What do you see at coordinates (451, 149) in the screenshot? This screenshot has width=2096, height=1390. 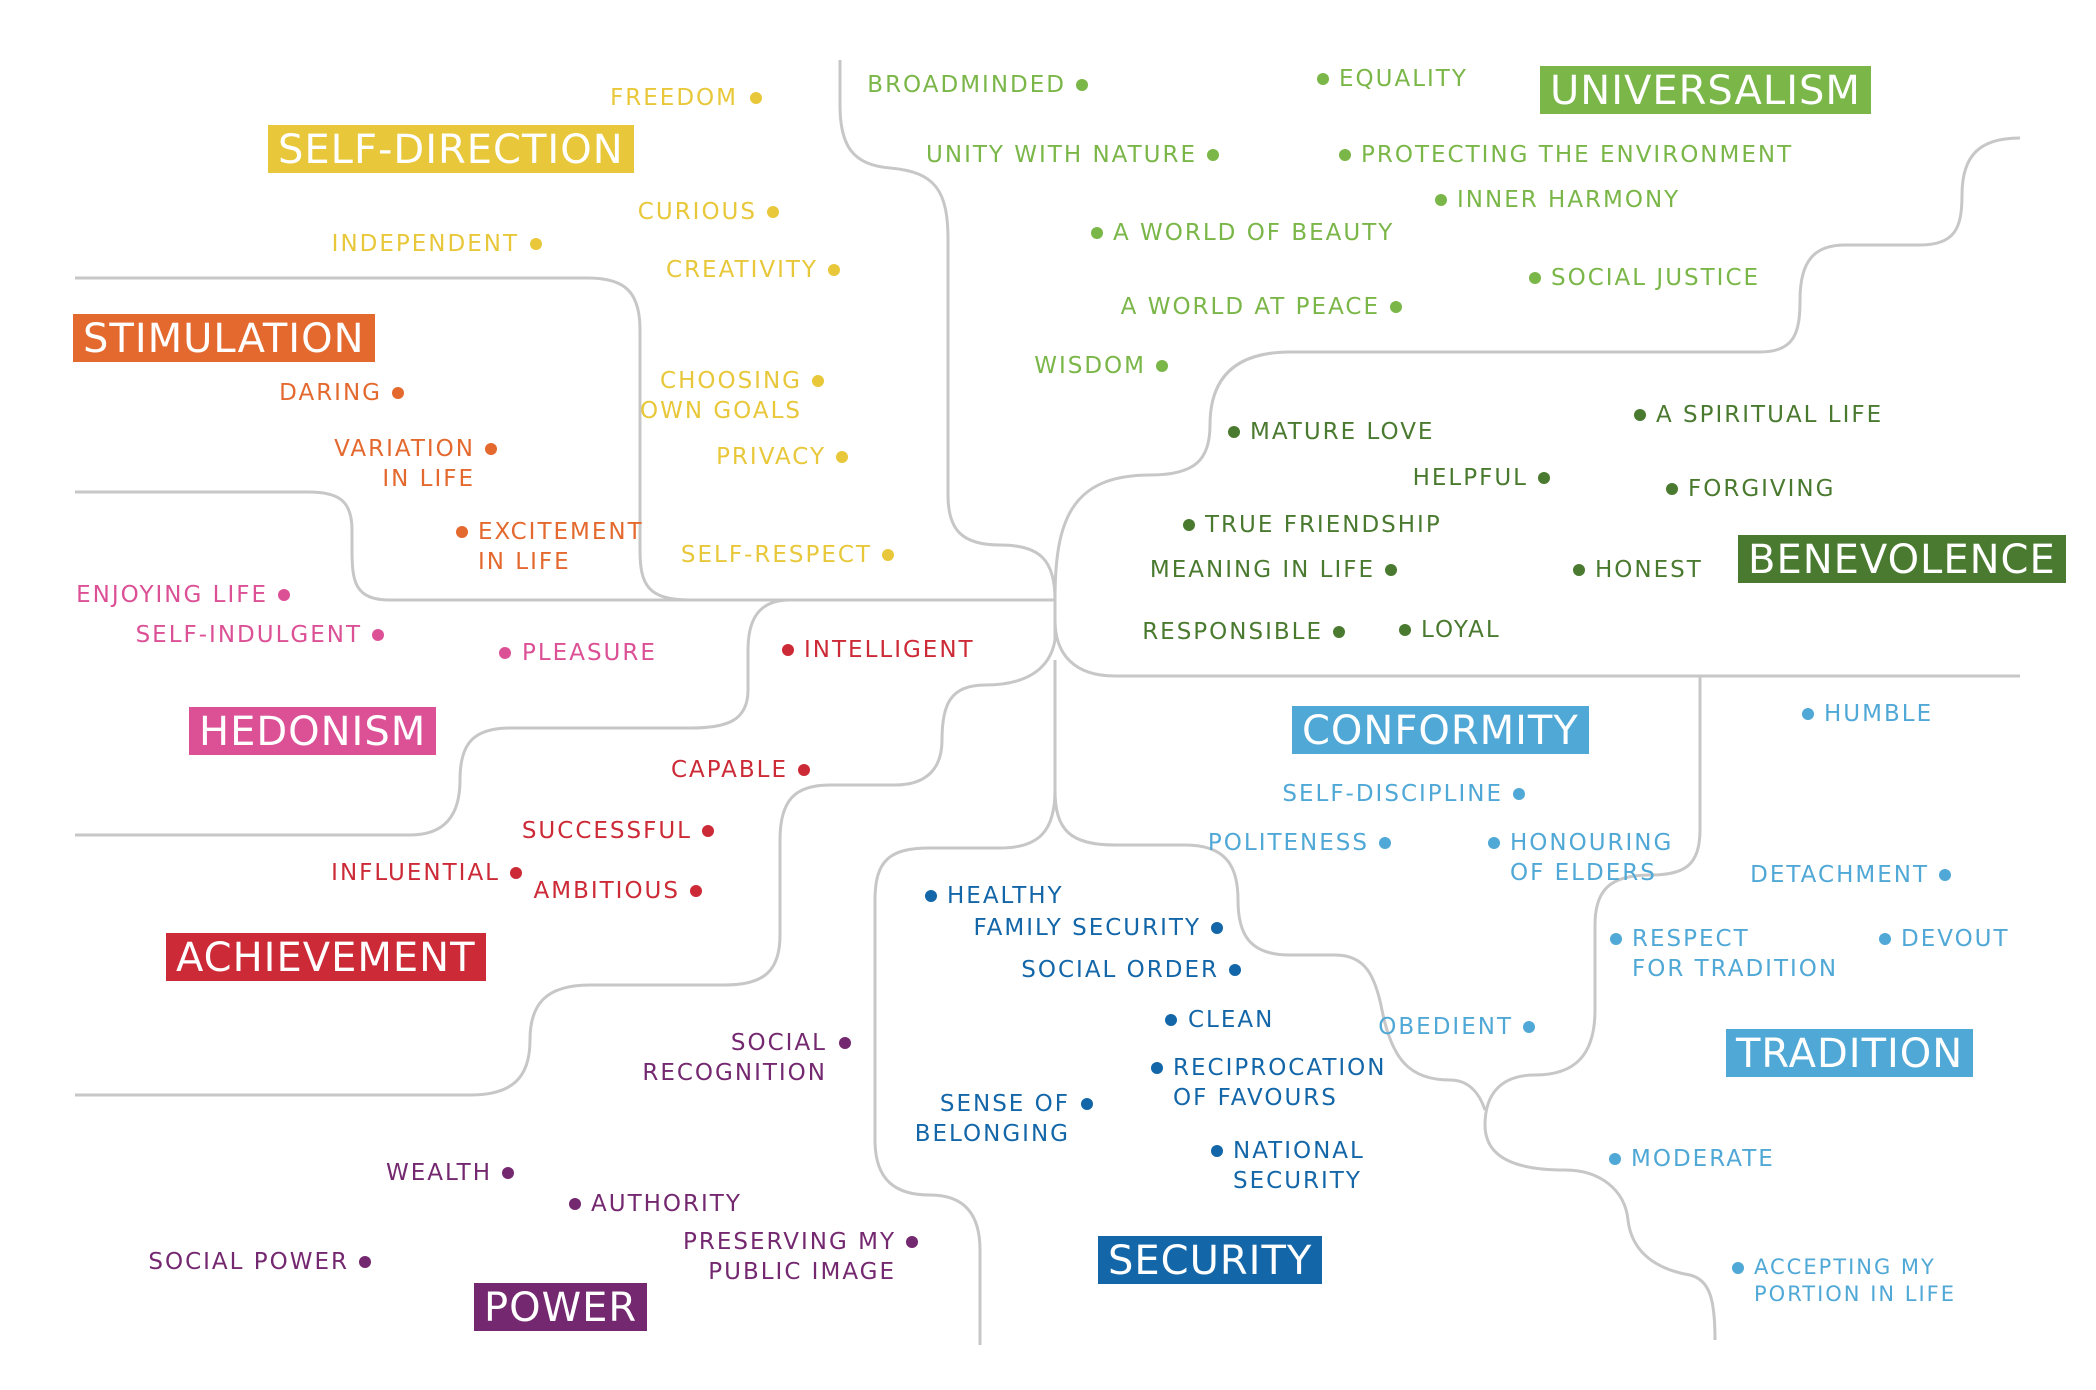 I see `category-self-direction: SELF-DIRECTION` at bounding box center [451, 149].